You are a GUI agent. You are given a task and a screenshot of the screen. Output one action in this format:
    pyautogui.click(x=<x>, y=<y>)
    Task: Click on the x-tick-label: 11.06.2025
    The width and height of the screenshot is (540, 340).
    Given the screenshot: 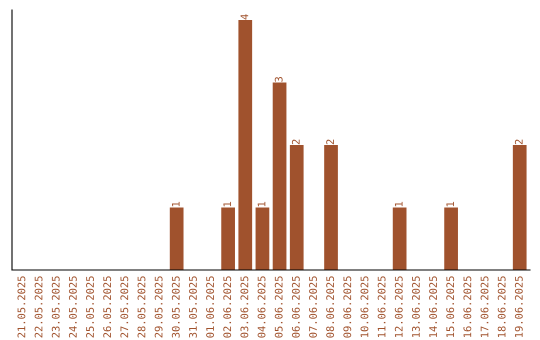 What is the action you would take?
    pyautogui.click(x=382, y=307)
    